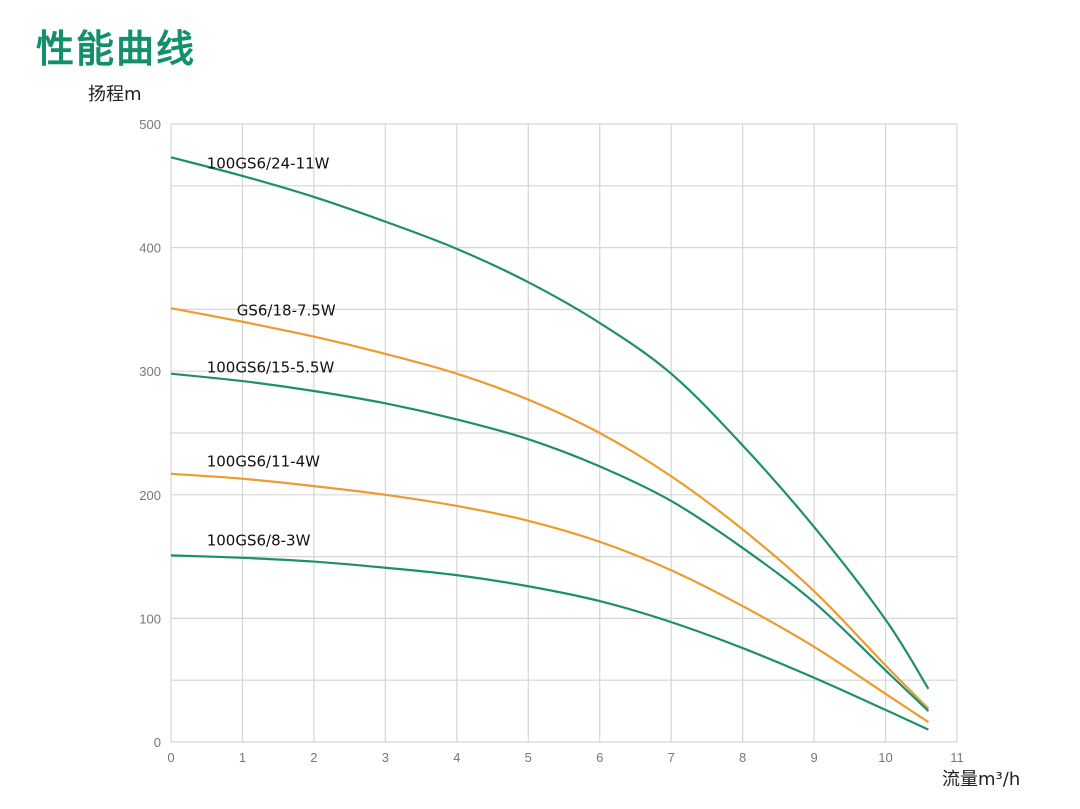  Describe the element at coordinates (813, 757) in the screenshot. I see `x-tick-label: 9` at that location.